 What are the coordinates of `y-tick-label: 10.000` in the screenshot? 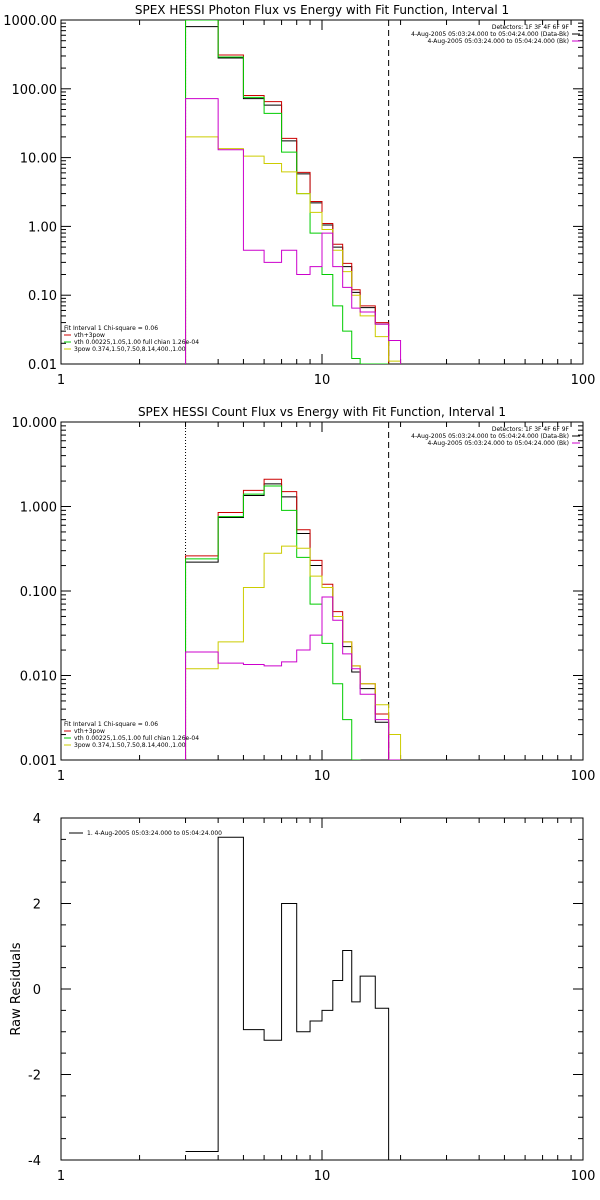 It's located at (35, 423).